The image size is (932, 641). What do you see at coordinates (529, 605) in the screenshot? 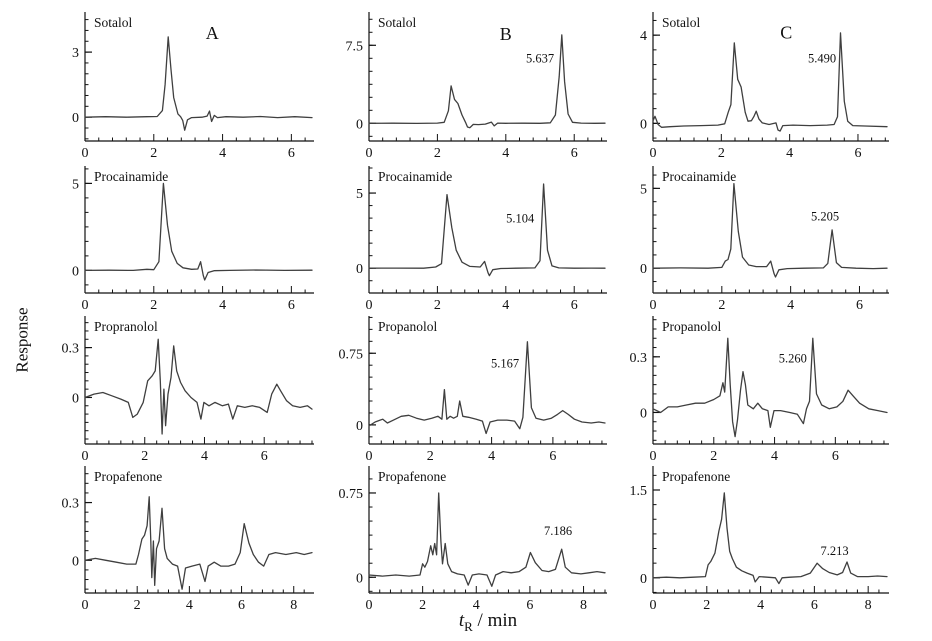
I see `panel-propafenone-B-x-tick-label: 6` at bounding box center [529, 605].